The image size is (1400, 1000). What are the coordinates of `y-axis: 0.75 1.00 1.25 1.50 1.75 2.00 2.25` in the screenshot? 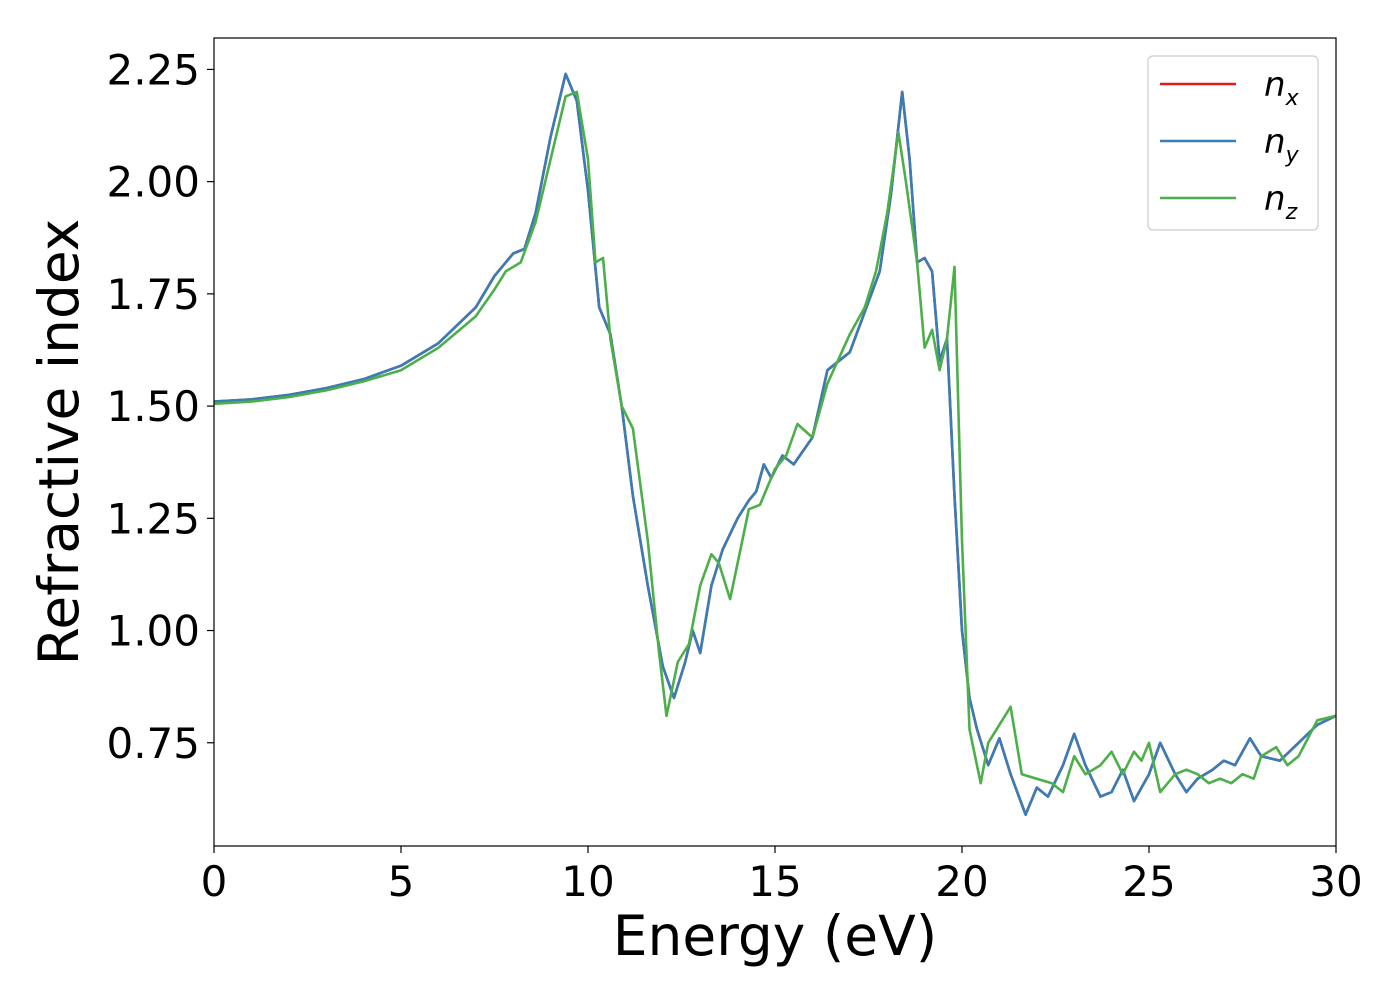 It's located at (160, 406).